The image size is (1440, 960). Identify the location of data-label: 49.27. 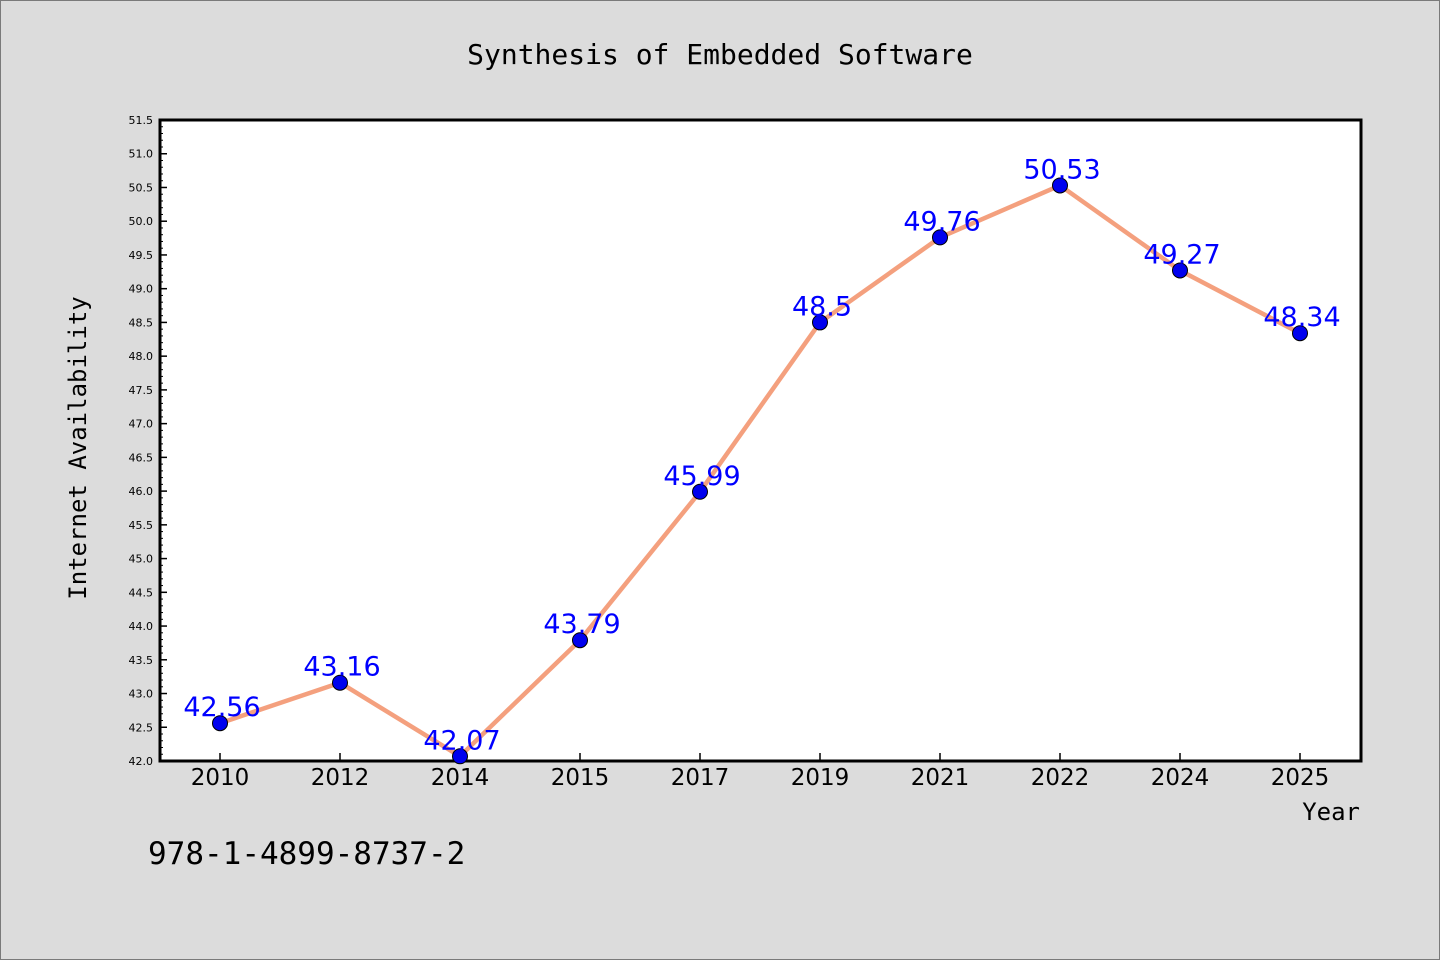
(1181, 254).